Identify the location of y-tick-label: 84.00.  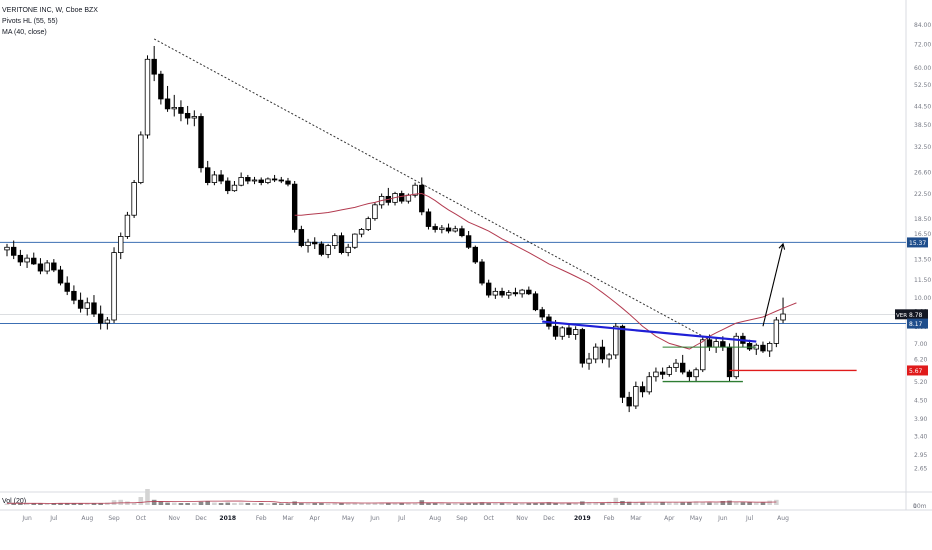
(922, 25).